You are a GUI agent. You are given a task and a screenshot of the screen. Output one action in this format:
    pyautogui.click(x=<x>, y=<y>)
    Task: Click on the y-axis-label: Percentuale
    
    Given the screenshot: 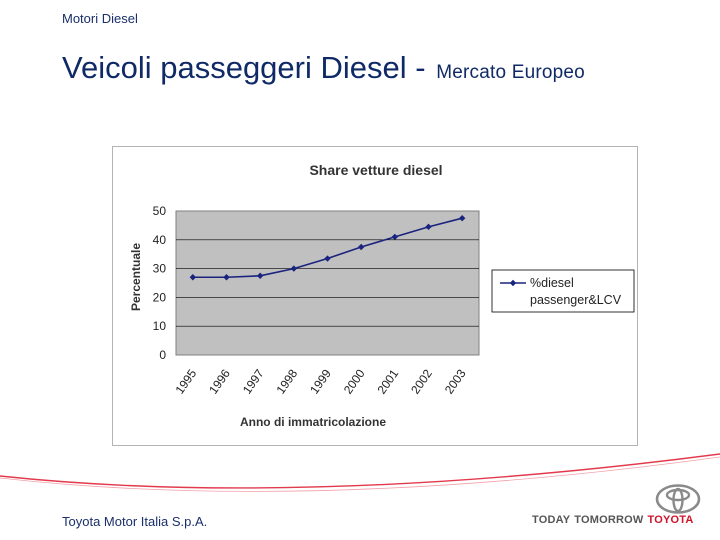 What is the action you would take?
    pyautogui.click(x=136, y=277)
    